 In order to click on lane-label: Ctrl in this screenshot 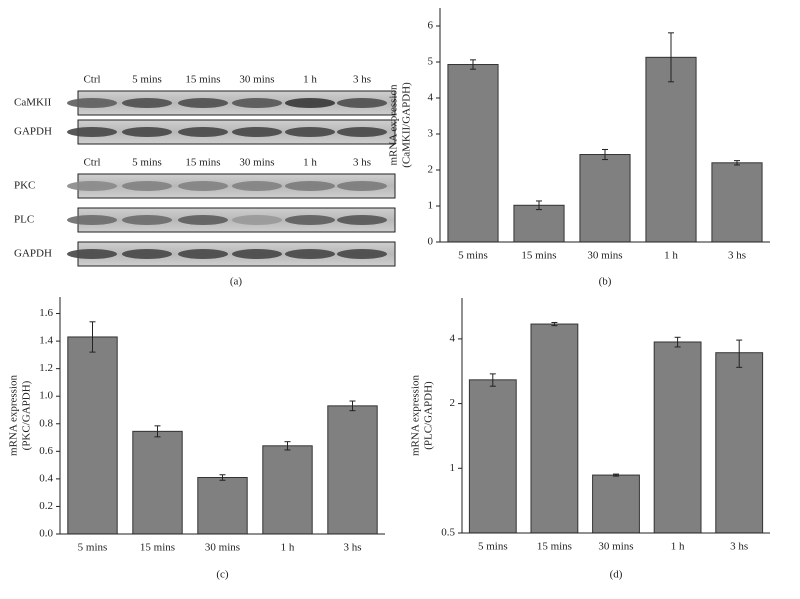, I will do `click(91, 163)`.